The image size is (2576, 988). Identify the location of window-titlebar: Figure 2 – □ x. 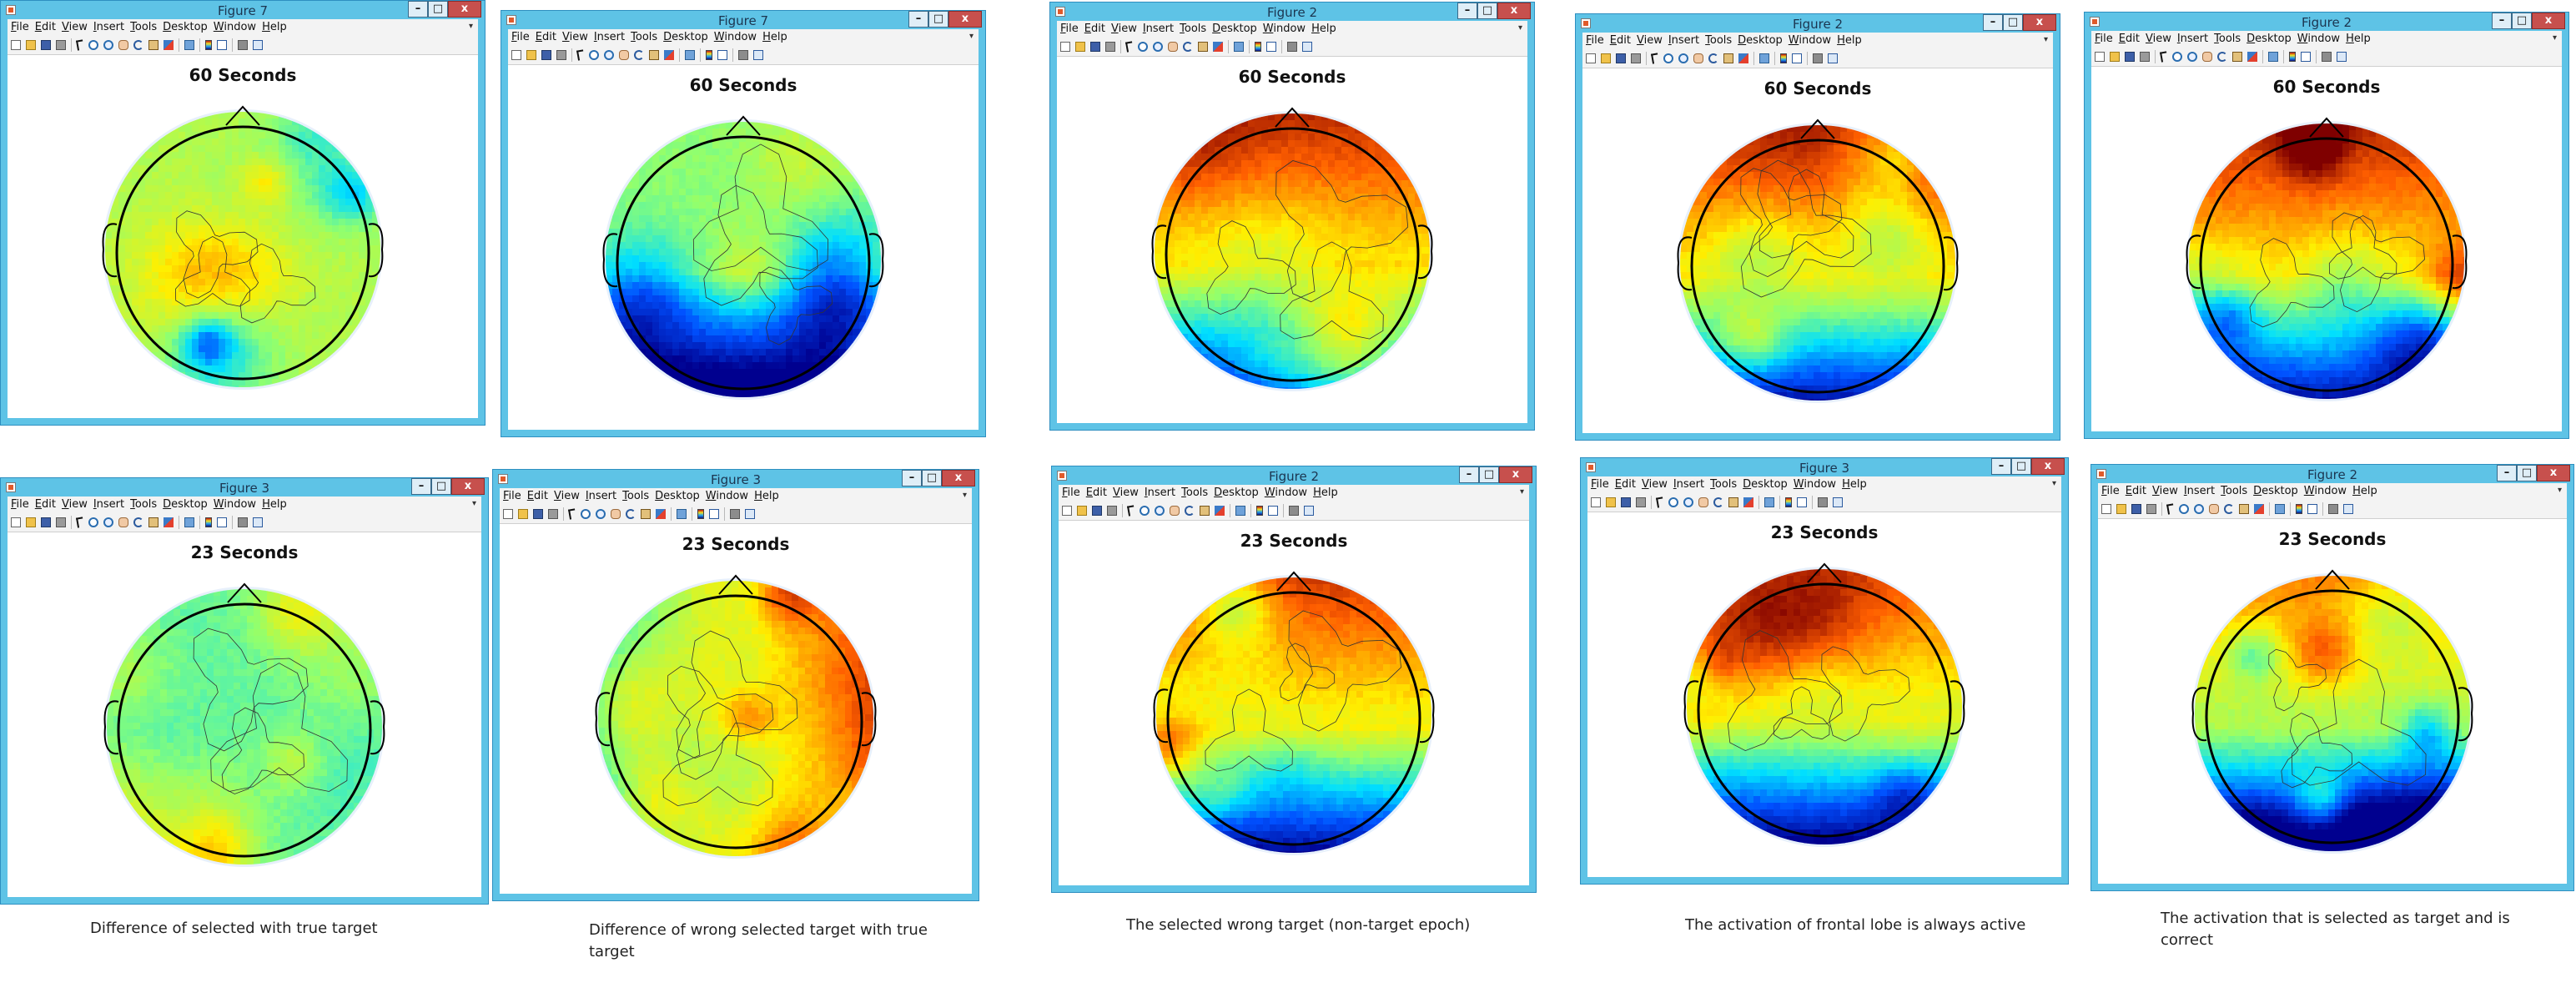
(2326, 22).